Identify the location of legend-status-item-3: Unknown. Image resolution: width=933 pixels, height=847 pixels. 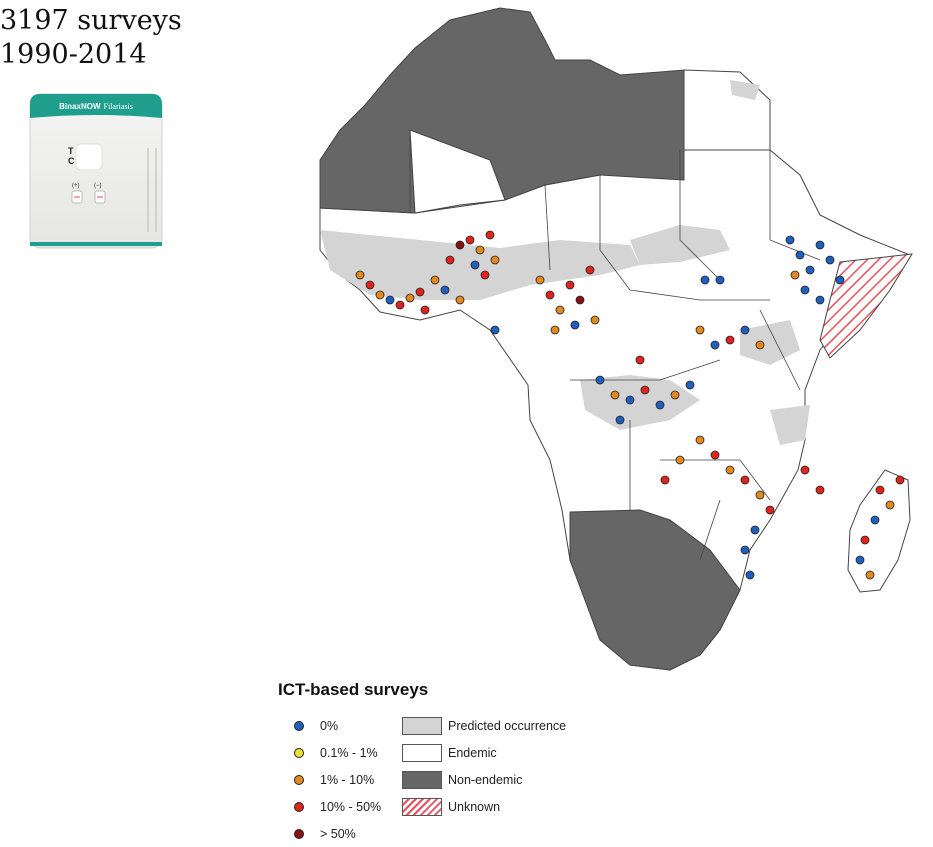
(484, 806).